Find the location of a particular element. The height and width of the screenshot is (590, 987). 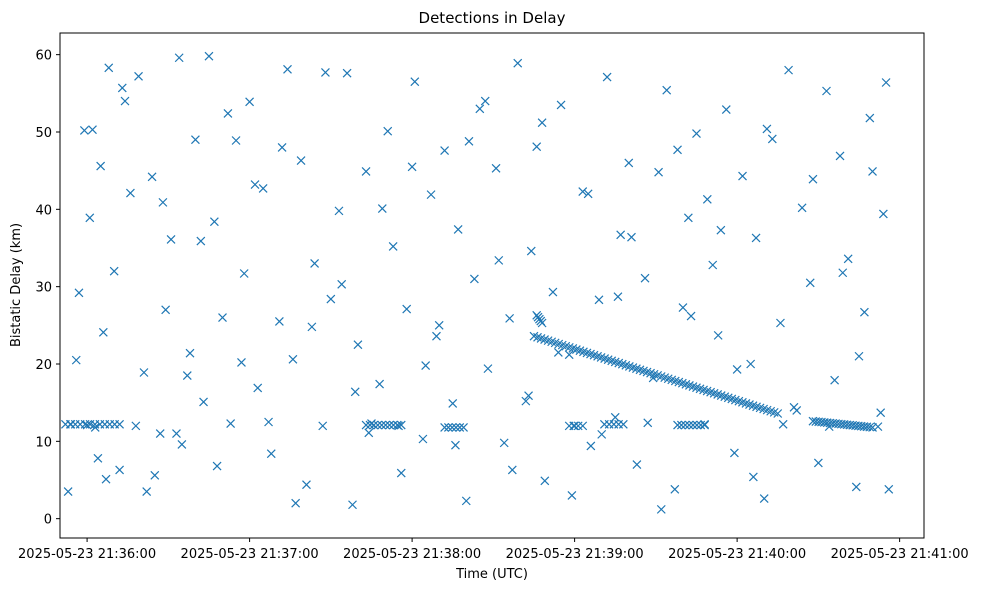

y-tick-label: 10 is located at coordinates (43, 442).